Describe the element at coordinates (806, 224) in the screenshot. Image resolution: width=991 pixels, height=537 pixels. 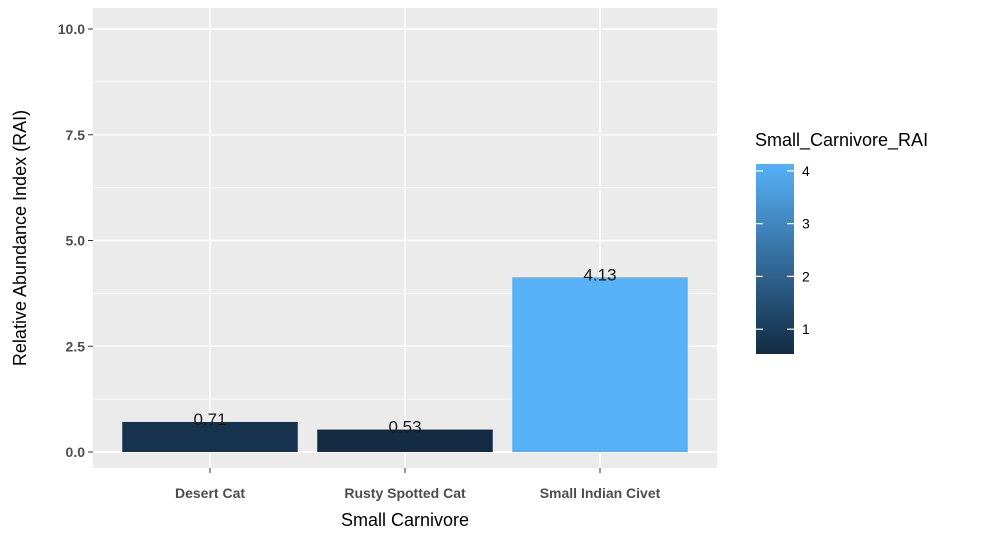
I see `colorbar-tick-label: 3` at that location.